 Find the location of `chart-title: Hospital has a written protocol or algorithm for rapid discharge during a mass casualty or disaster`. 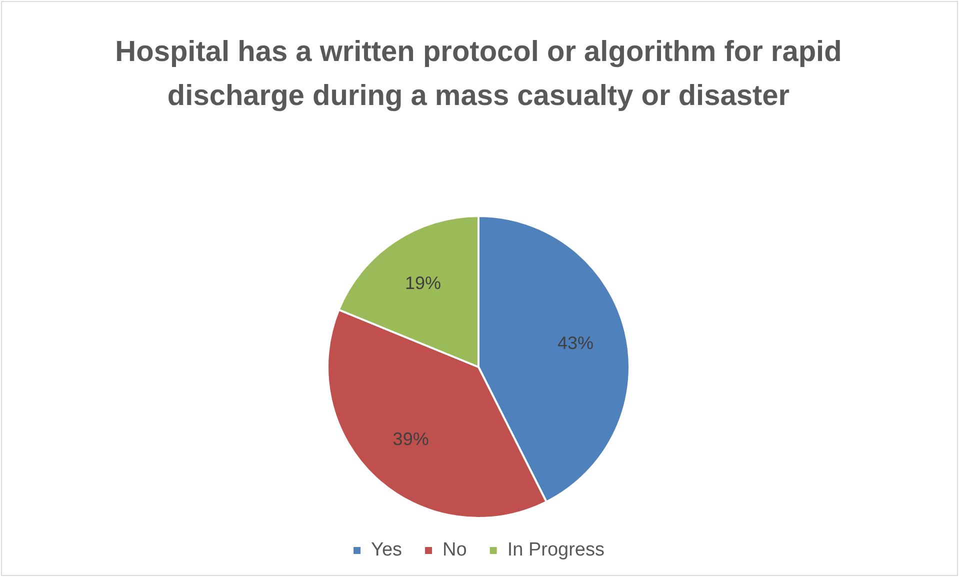

chart-title: Hospital has a written protocol or algorithm for rapid discharge during a mass casualty or disaster is located at coordinates (478, 74).